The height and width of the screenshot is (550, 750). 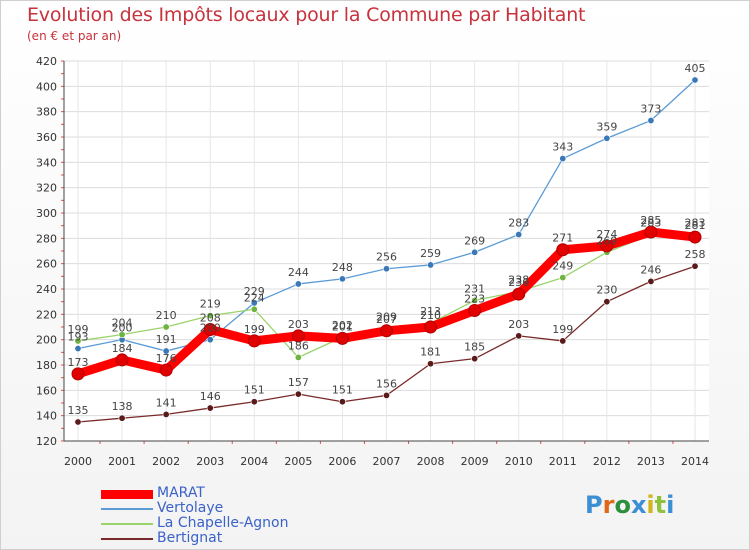 I want to click on data-label-vertolaye: 200, so click(x=122, y=328).